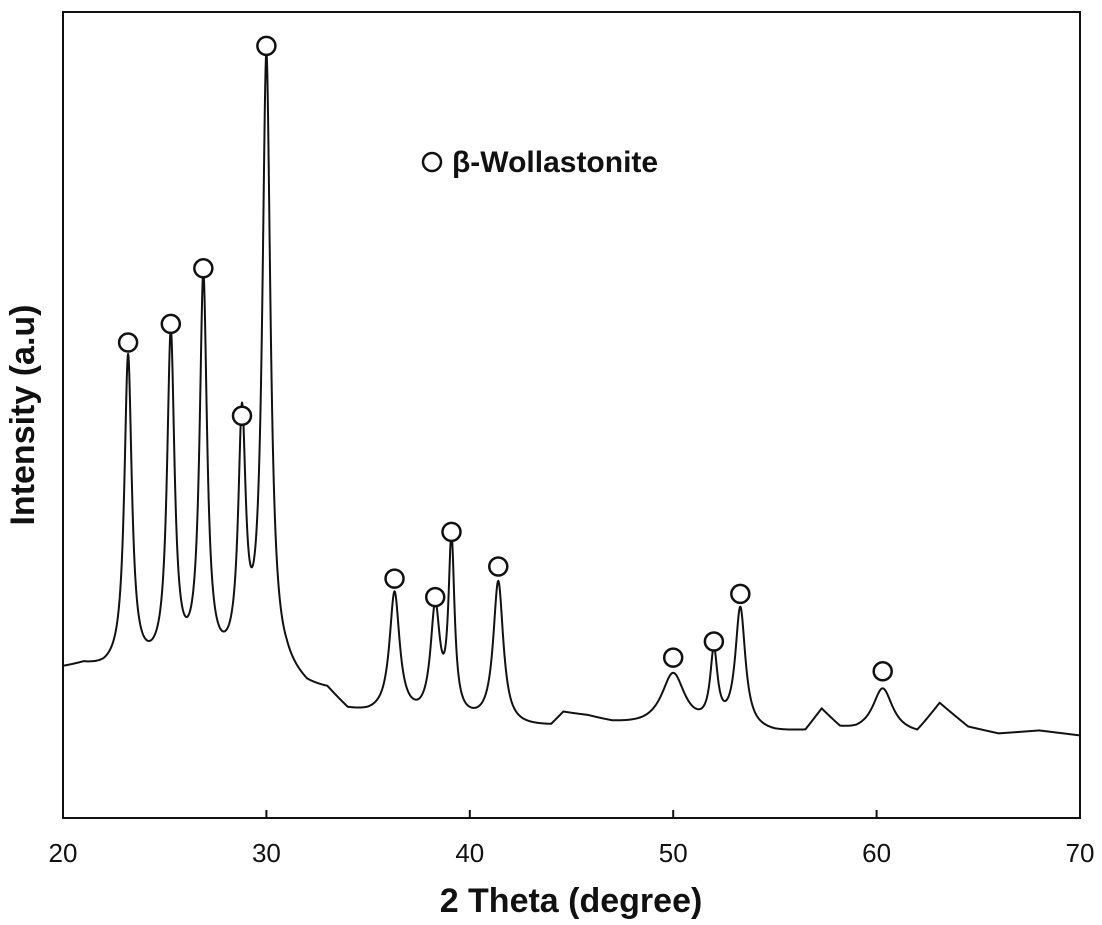  Describe the element at coordinates (876, 853) in the screenshot. I see `x-tick-label-60: 60` at that location.